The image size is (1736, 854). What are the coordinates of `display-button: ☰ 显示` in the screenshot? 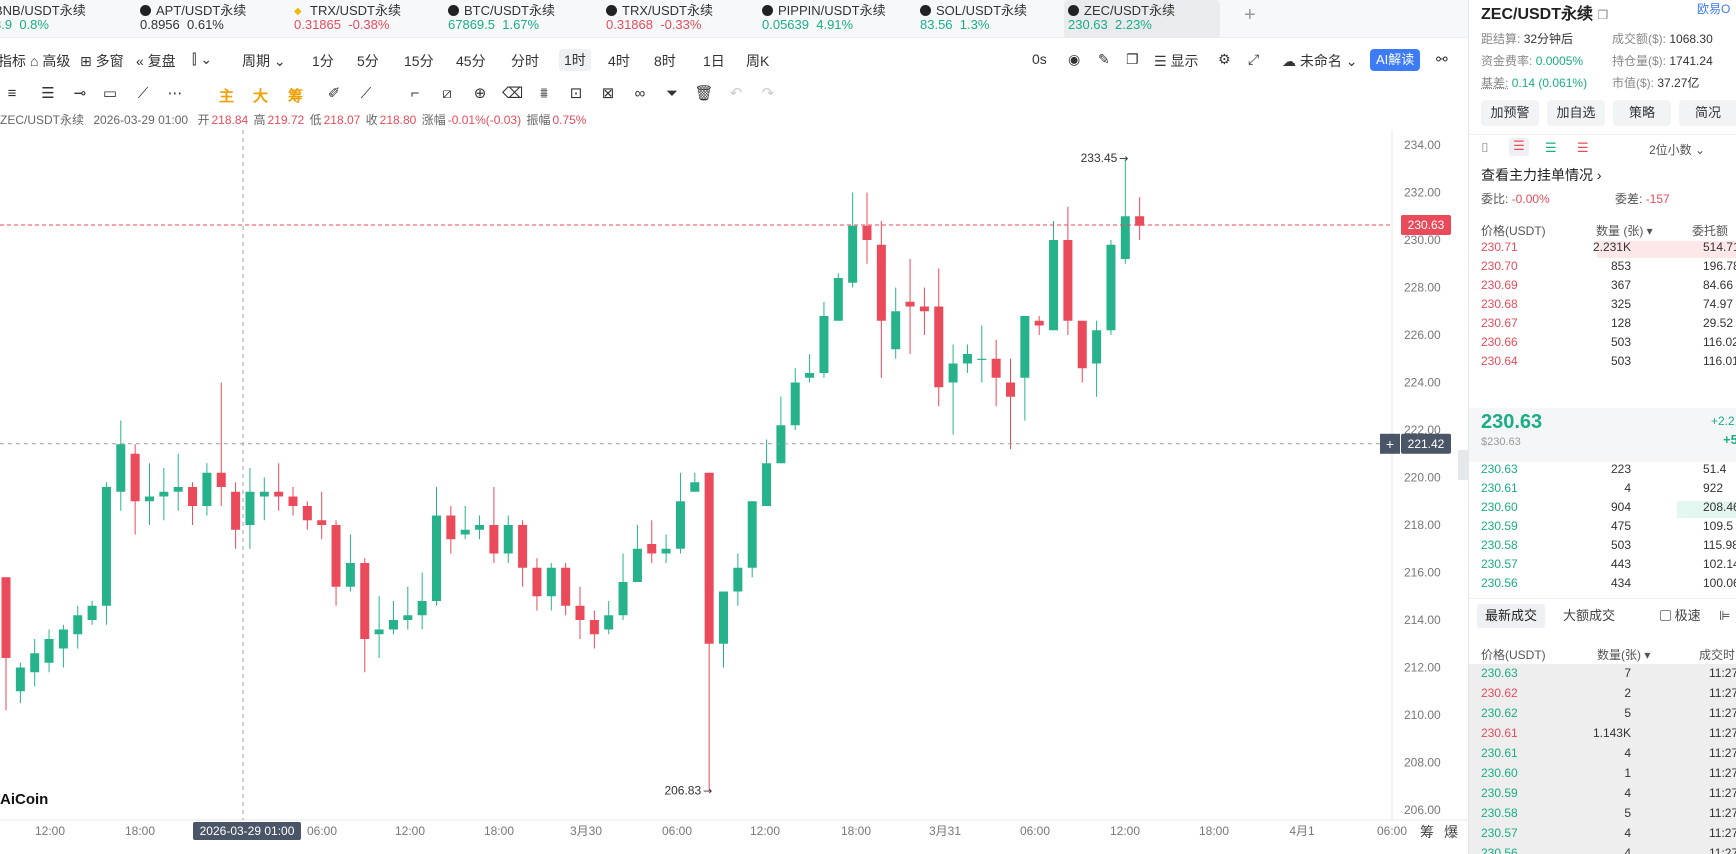 It's located at (1176, 61).